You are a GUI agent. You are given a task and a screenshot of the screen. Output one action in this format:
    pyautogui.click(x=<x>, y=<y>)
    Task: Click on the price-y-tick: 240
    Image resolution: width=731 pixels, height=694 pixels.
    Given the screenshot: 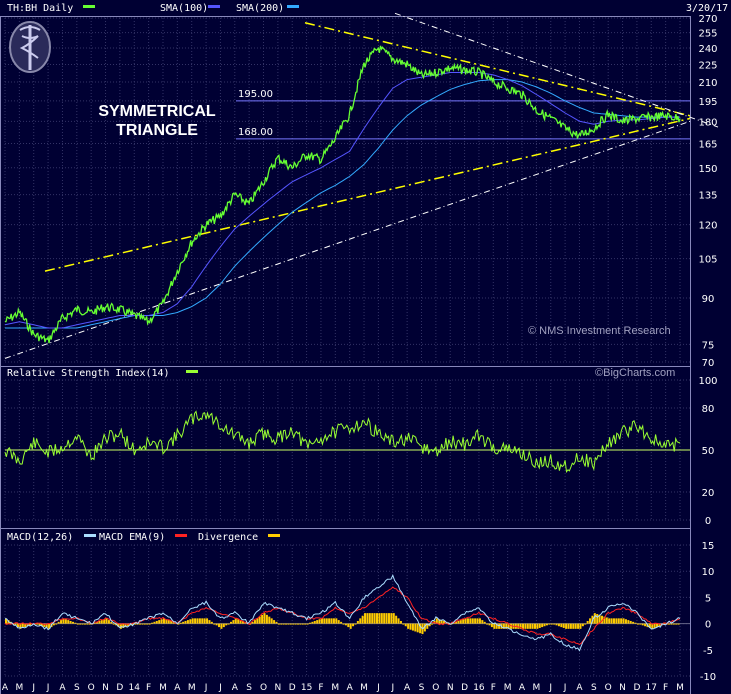 What is the action you would take?
    pyautogui.click(x=707, y=49)
    